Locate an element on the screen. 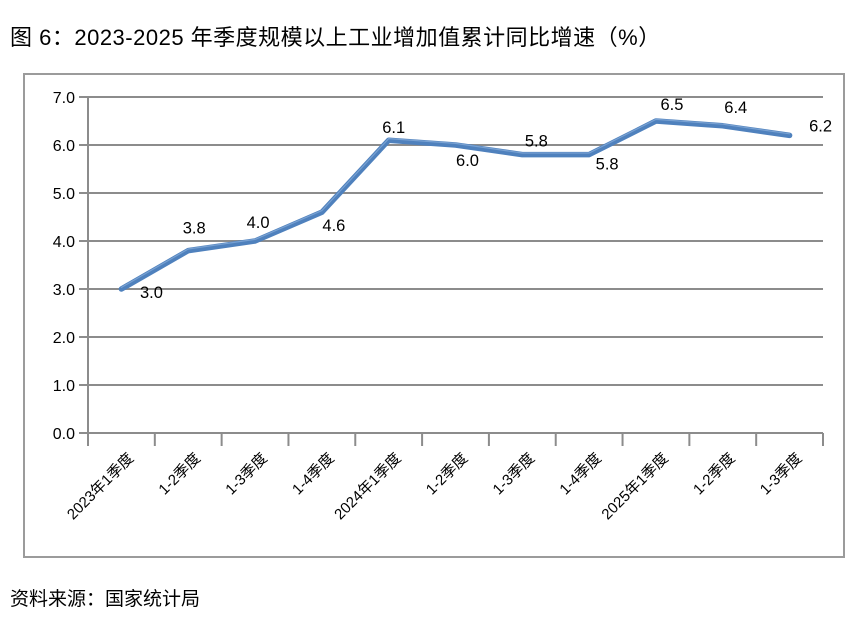 This screenshot has width=867, height=636. y-axis-label: 5.0 is located at coordinates (64, 194).